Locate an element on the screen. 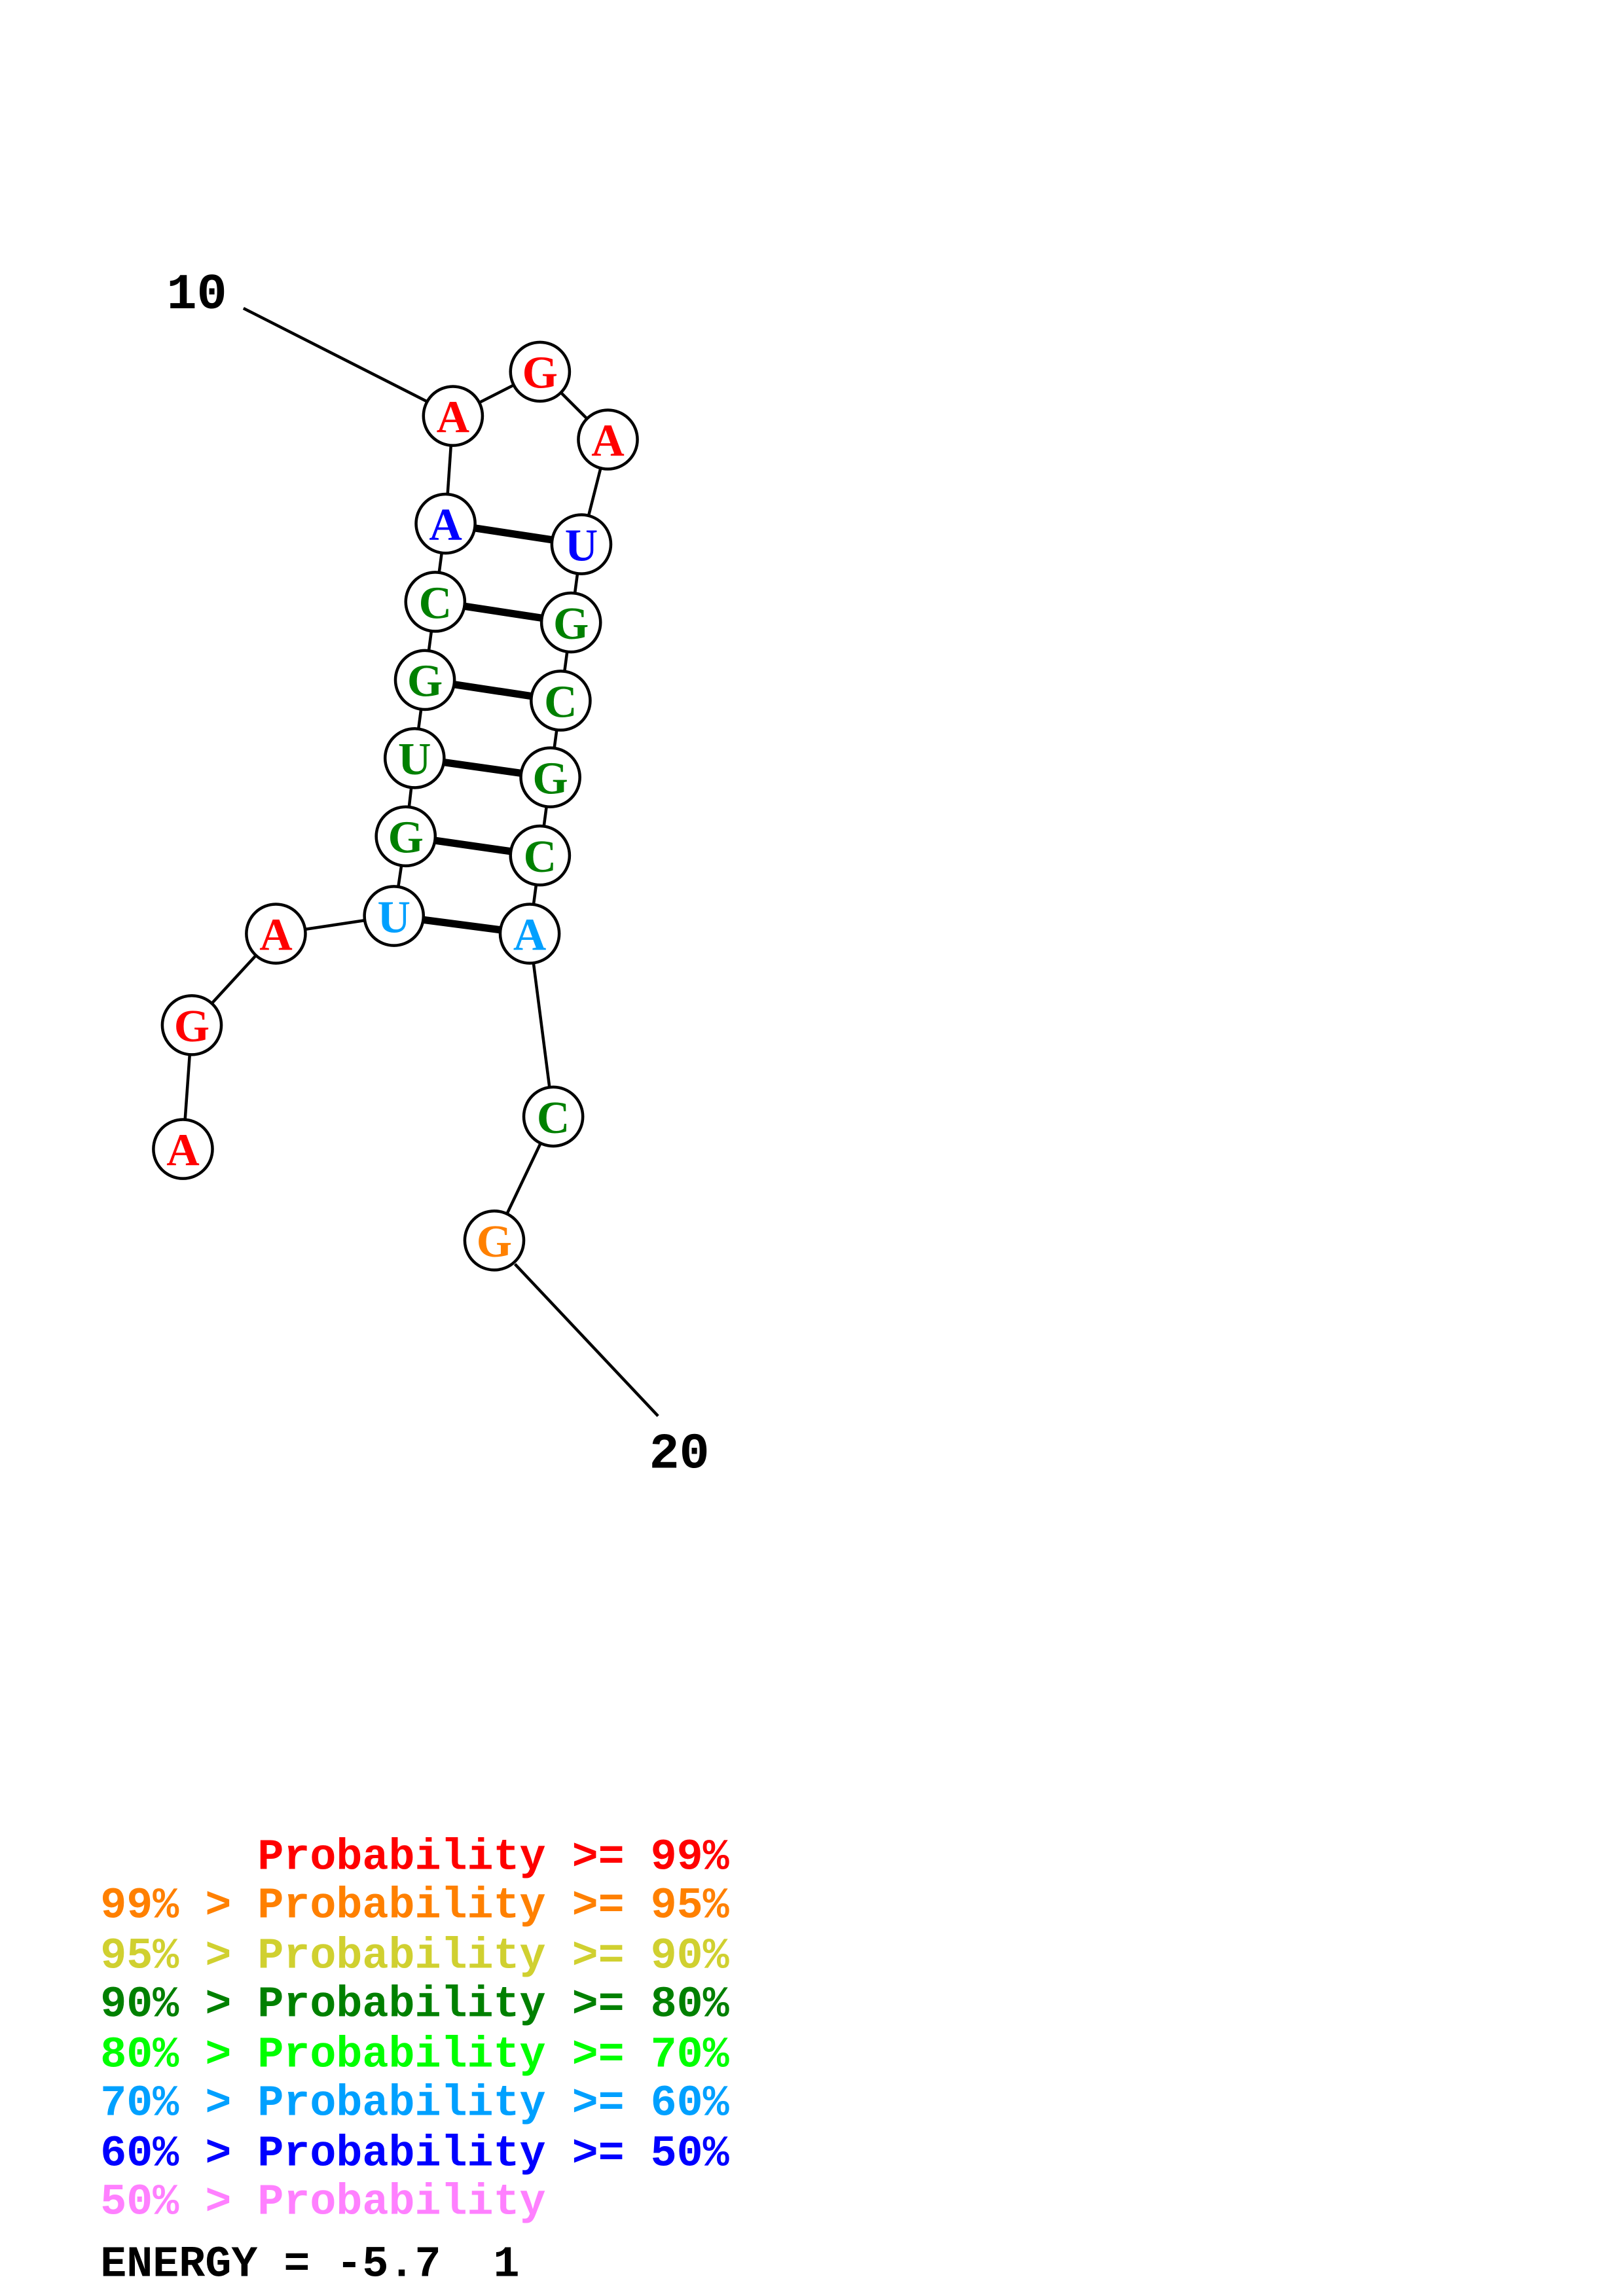  nucleotide-1: A is located at coordinates (183, 1149).